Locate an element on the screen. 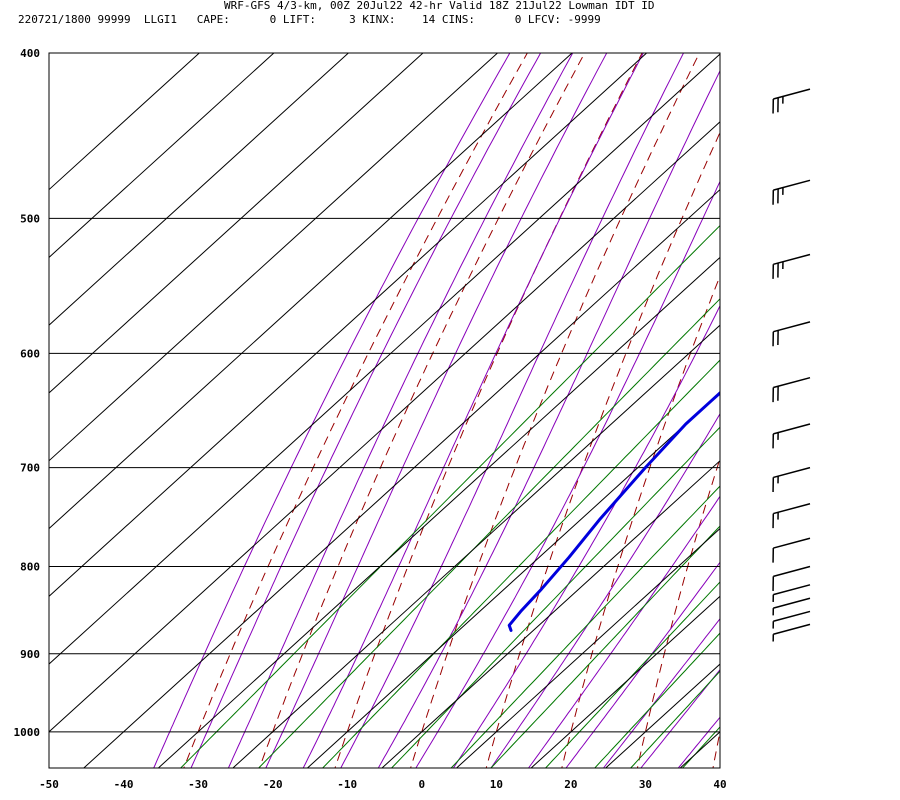 The width and height of the screenshot is (900, 800). x-axis-ticks: -50 -40 -30 -20 -10 0 10 20 30 40 is located at coordinates (383, 784).